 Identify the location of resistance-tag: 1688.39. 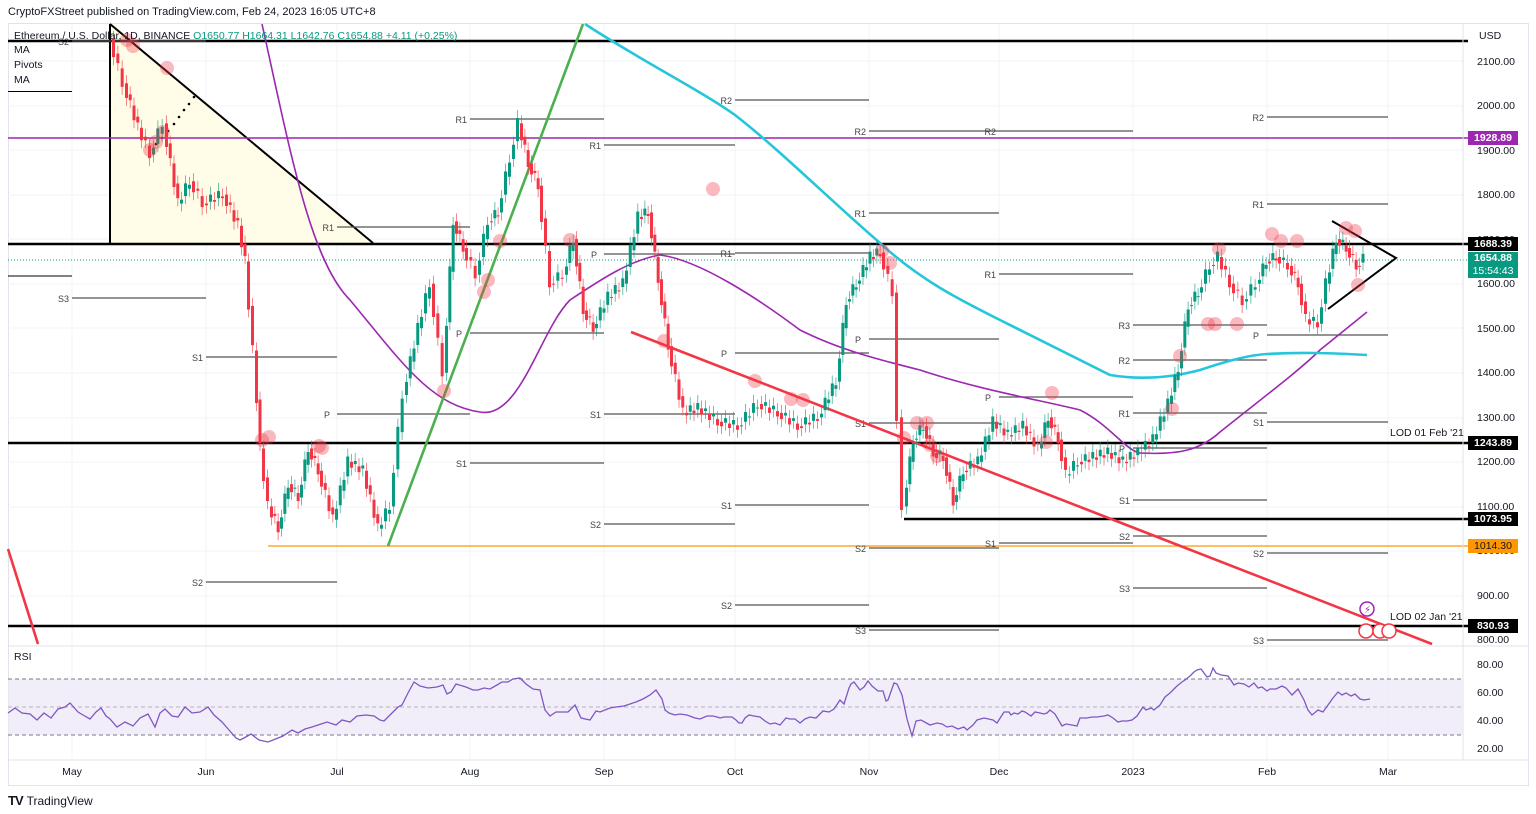
(1493, 244).